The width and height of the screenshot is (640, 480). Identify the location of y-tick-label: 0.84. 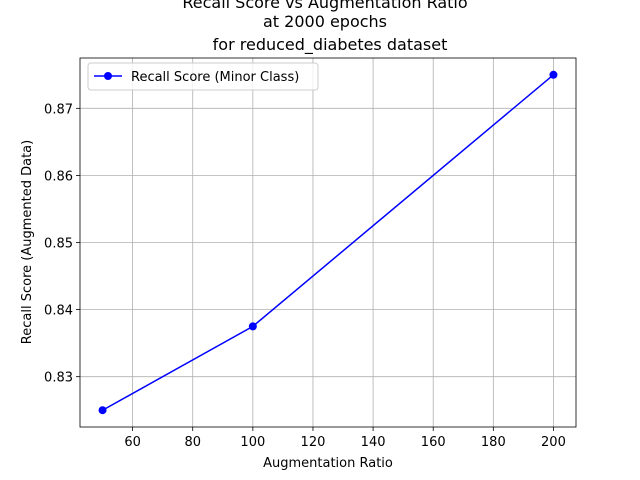
(58, 311).